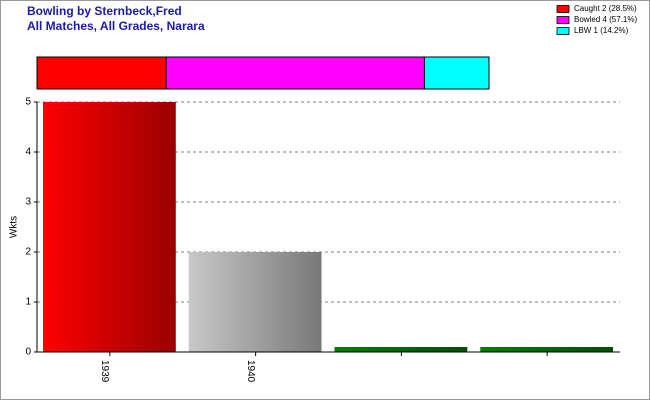 This screenshot has height=400, width=650. I want to click on y-tick-label: 5, so click(28, 102).